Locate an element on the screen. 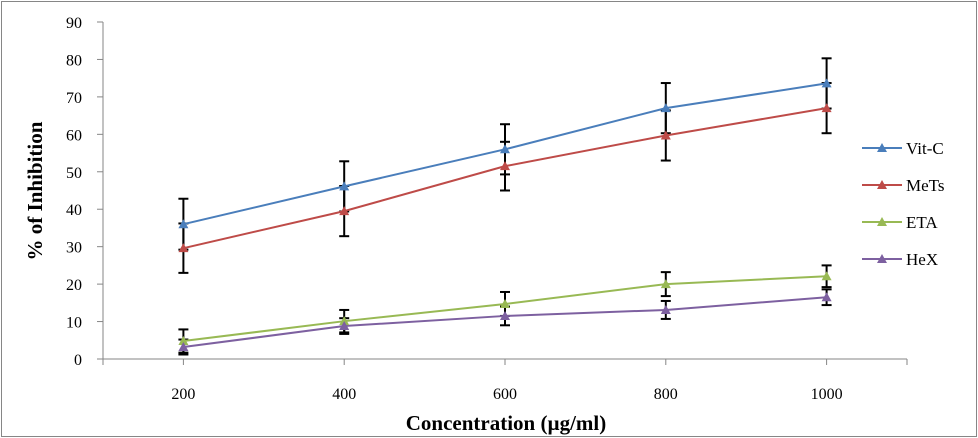 The height and width of the screenshot is (438, 978). x-tick-label: 1000 is located at coordinates (827, 394).